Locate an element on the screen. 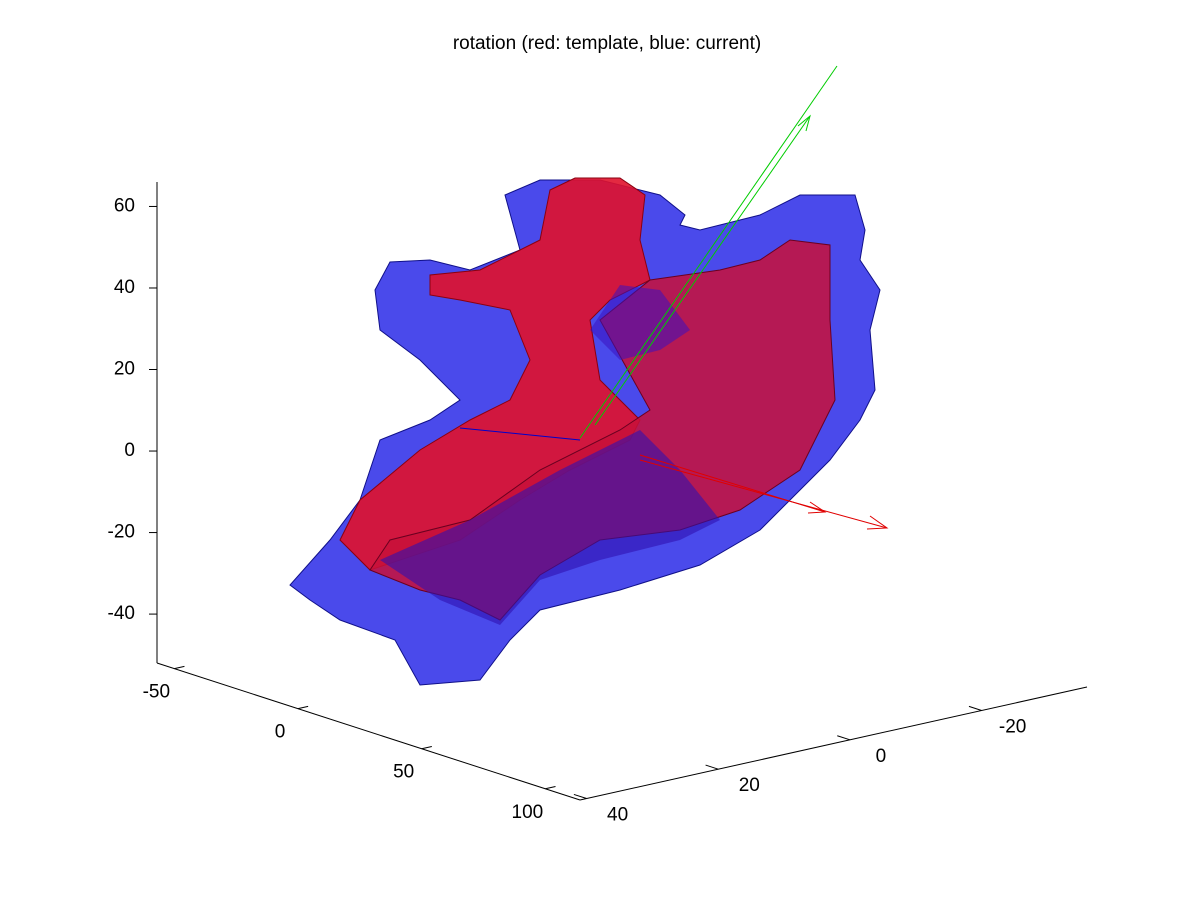  x-tick-label: 50 is located at coordinates (403, 772).